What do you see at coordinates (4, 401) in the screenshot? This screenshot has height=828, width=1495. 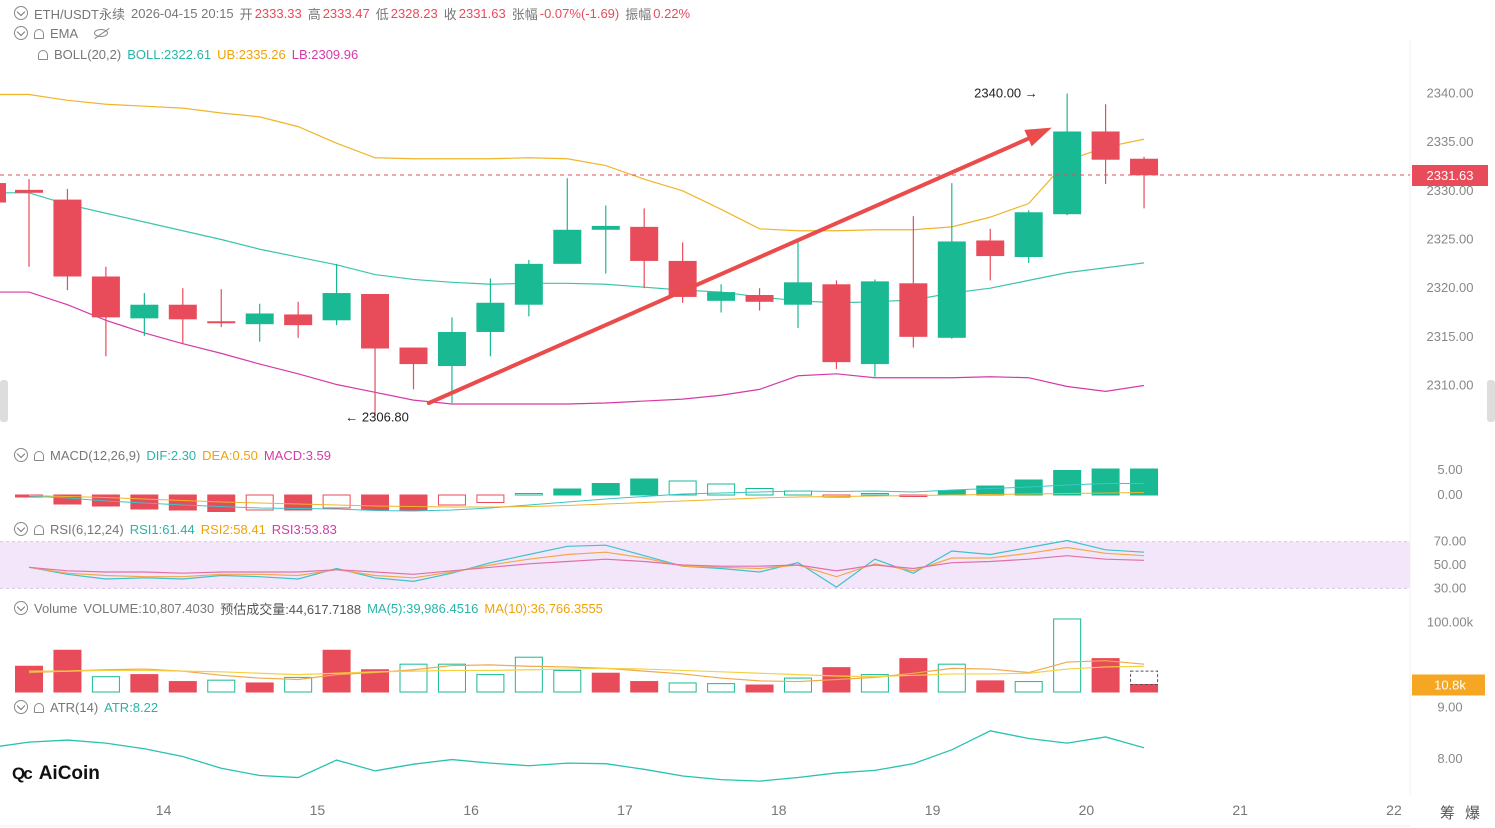 I see `left-panel-handle` at bounding box center [4, 401].